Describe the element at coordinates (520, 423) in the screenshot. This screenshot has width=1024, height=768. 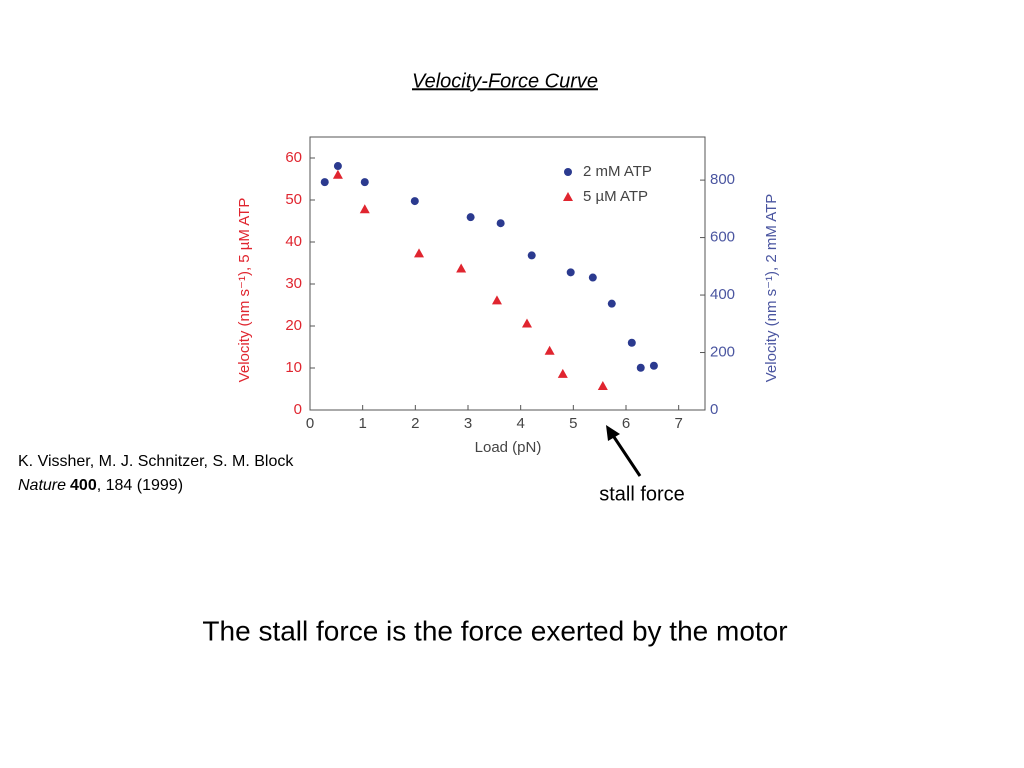
I see `x-tick-label: 4` at that location.